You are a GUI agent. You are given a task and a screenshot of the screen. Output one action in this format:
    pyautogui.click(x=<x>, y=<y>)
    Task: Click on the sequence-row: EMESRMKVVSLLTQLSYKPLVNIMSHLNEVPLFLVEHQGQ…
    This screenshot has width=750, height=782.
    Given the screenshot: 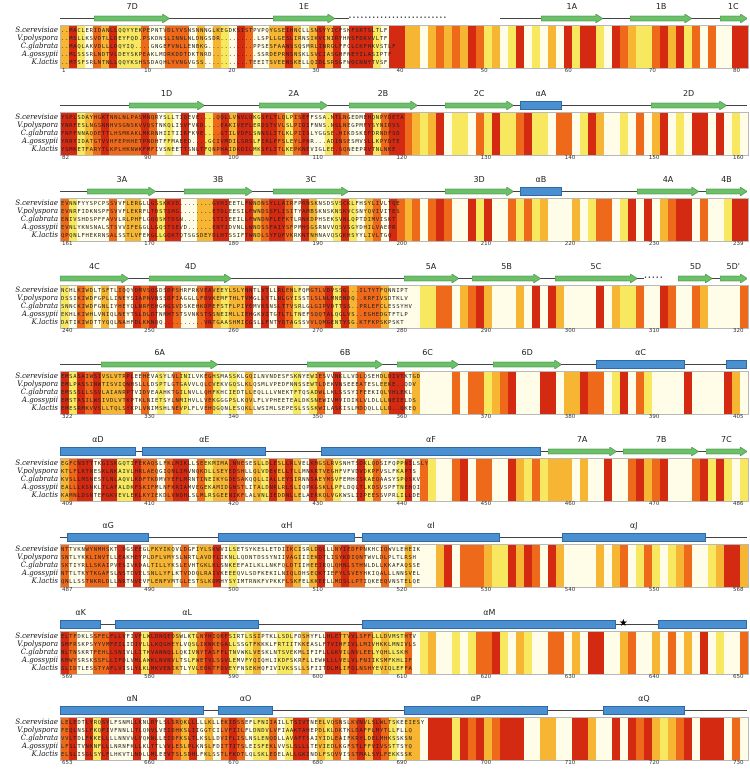 What is the action you would take?
    pyautogui.click(x=239, y=409)
    